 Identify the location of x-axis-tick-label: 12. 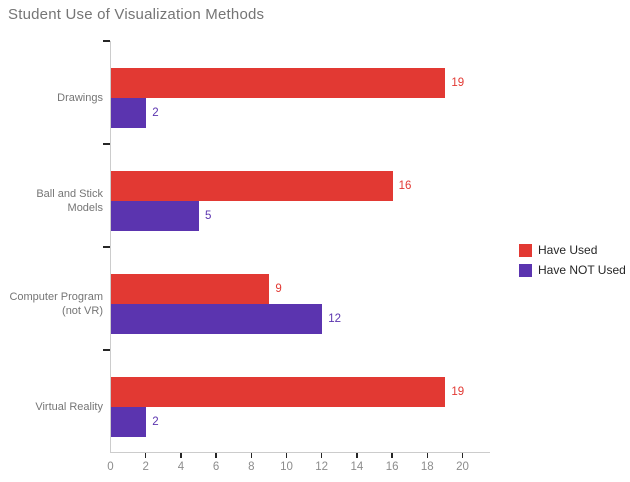
(322, 467).